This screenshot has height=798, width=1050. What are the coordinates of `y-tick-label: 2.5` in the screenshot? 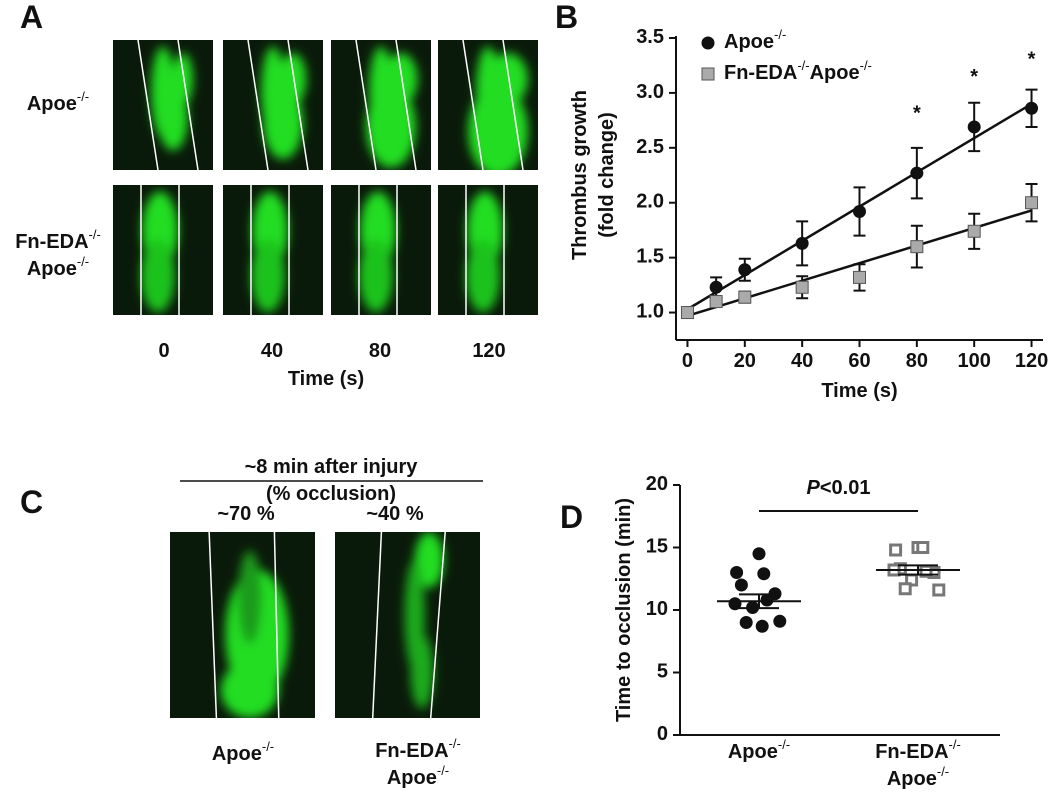 It's located at (650, 147).